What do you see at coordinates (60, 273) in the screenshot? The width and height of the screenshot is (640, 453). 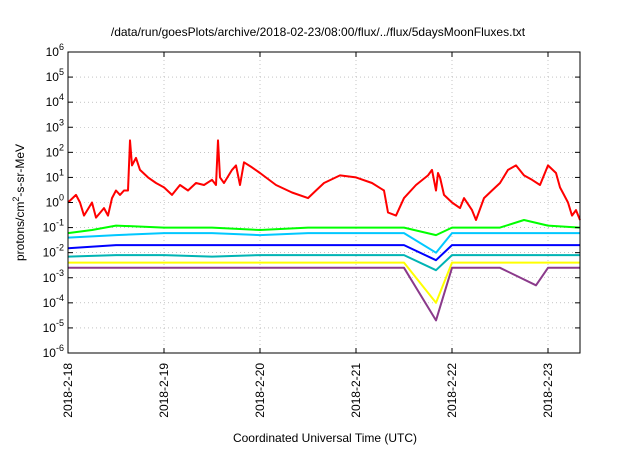 I see `y-tick-exponent: -3` at bounding box center [60, 273].